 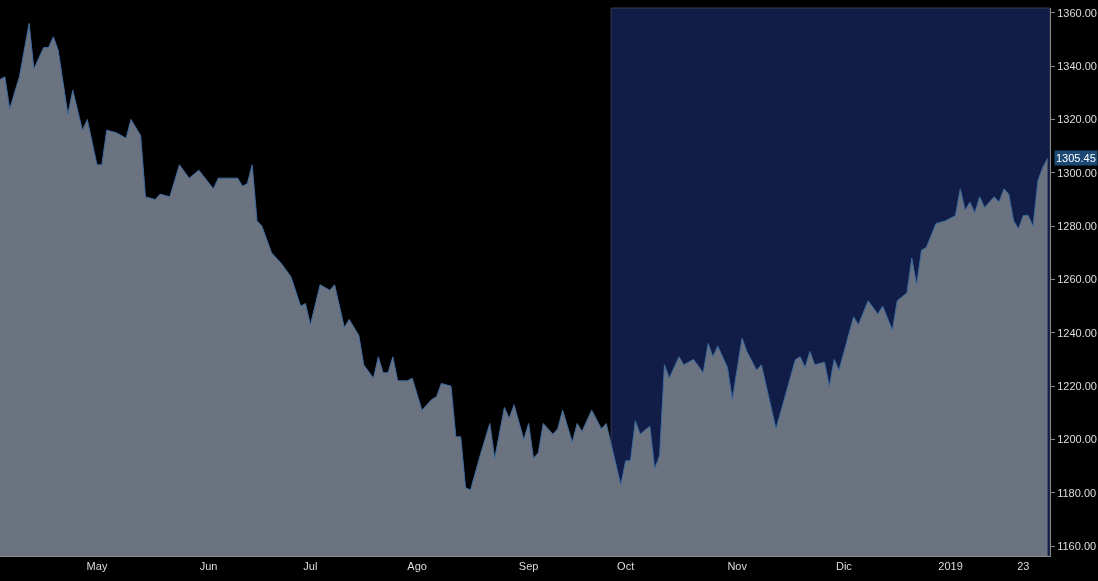 What do you see at coordinates (1077, 332) in the screenshot?
I see `y-tick-label: 1240.00` at bounding box center [1077, 332].